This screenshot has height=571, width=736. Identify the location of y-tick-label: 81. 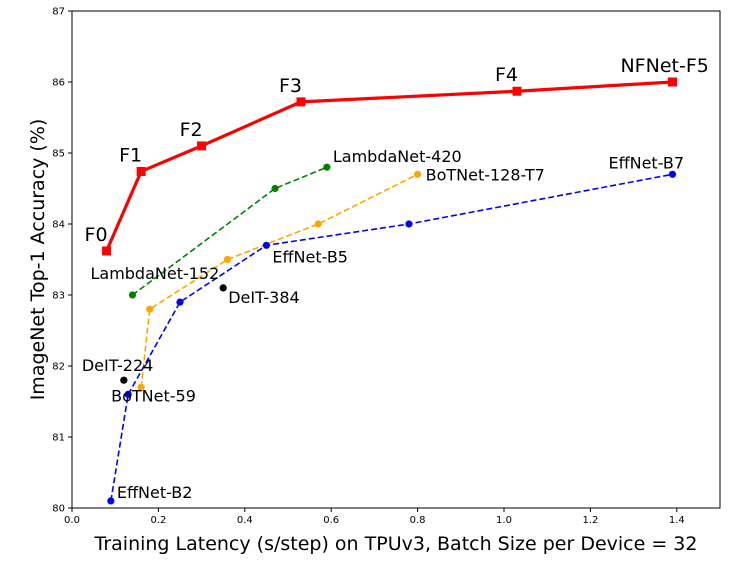
(58, 438).